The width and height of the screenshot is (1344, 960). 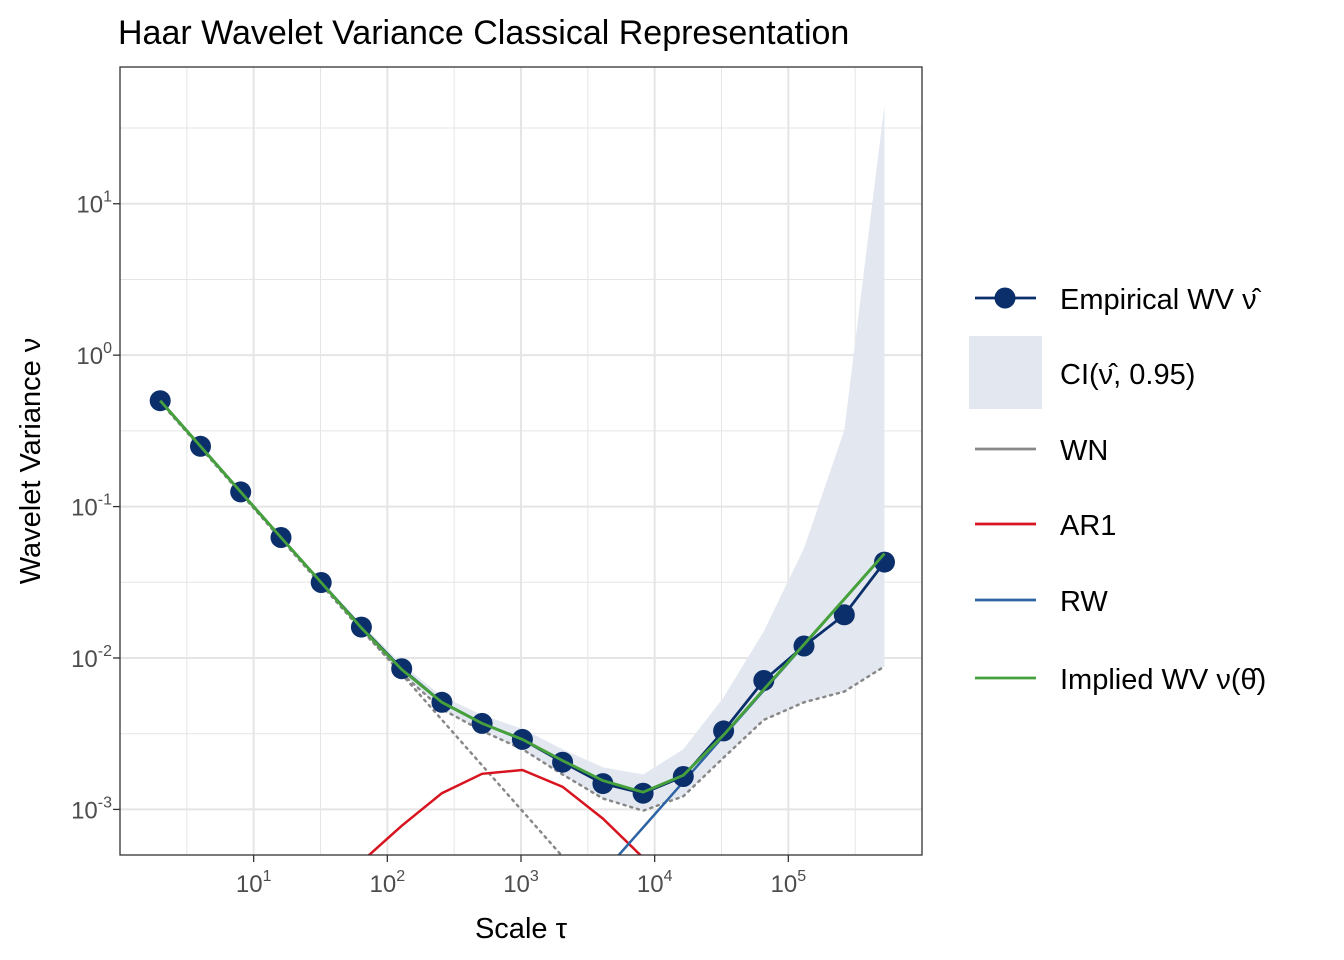 What do you see at coordinates (94, 355) in the screenshot?
I see `y-tick-label: 10⁰` at bounding box center [94, 355].